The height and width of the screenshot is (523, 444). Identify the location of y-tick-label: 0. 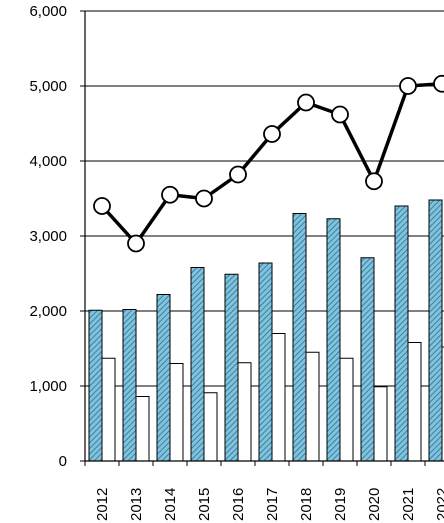
(63, 461).